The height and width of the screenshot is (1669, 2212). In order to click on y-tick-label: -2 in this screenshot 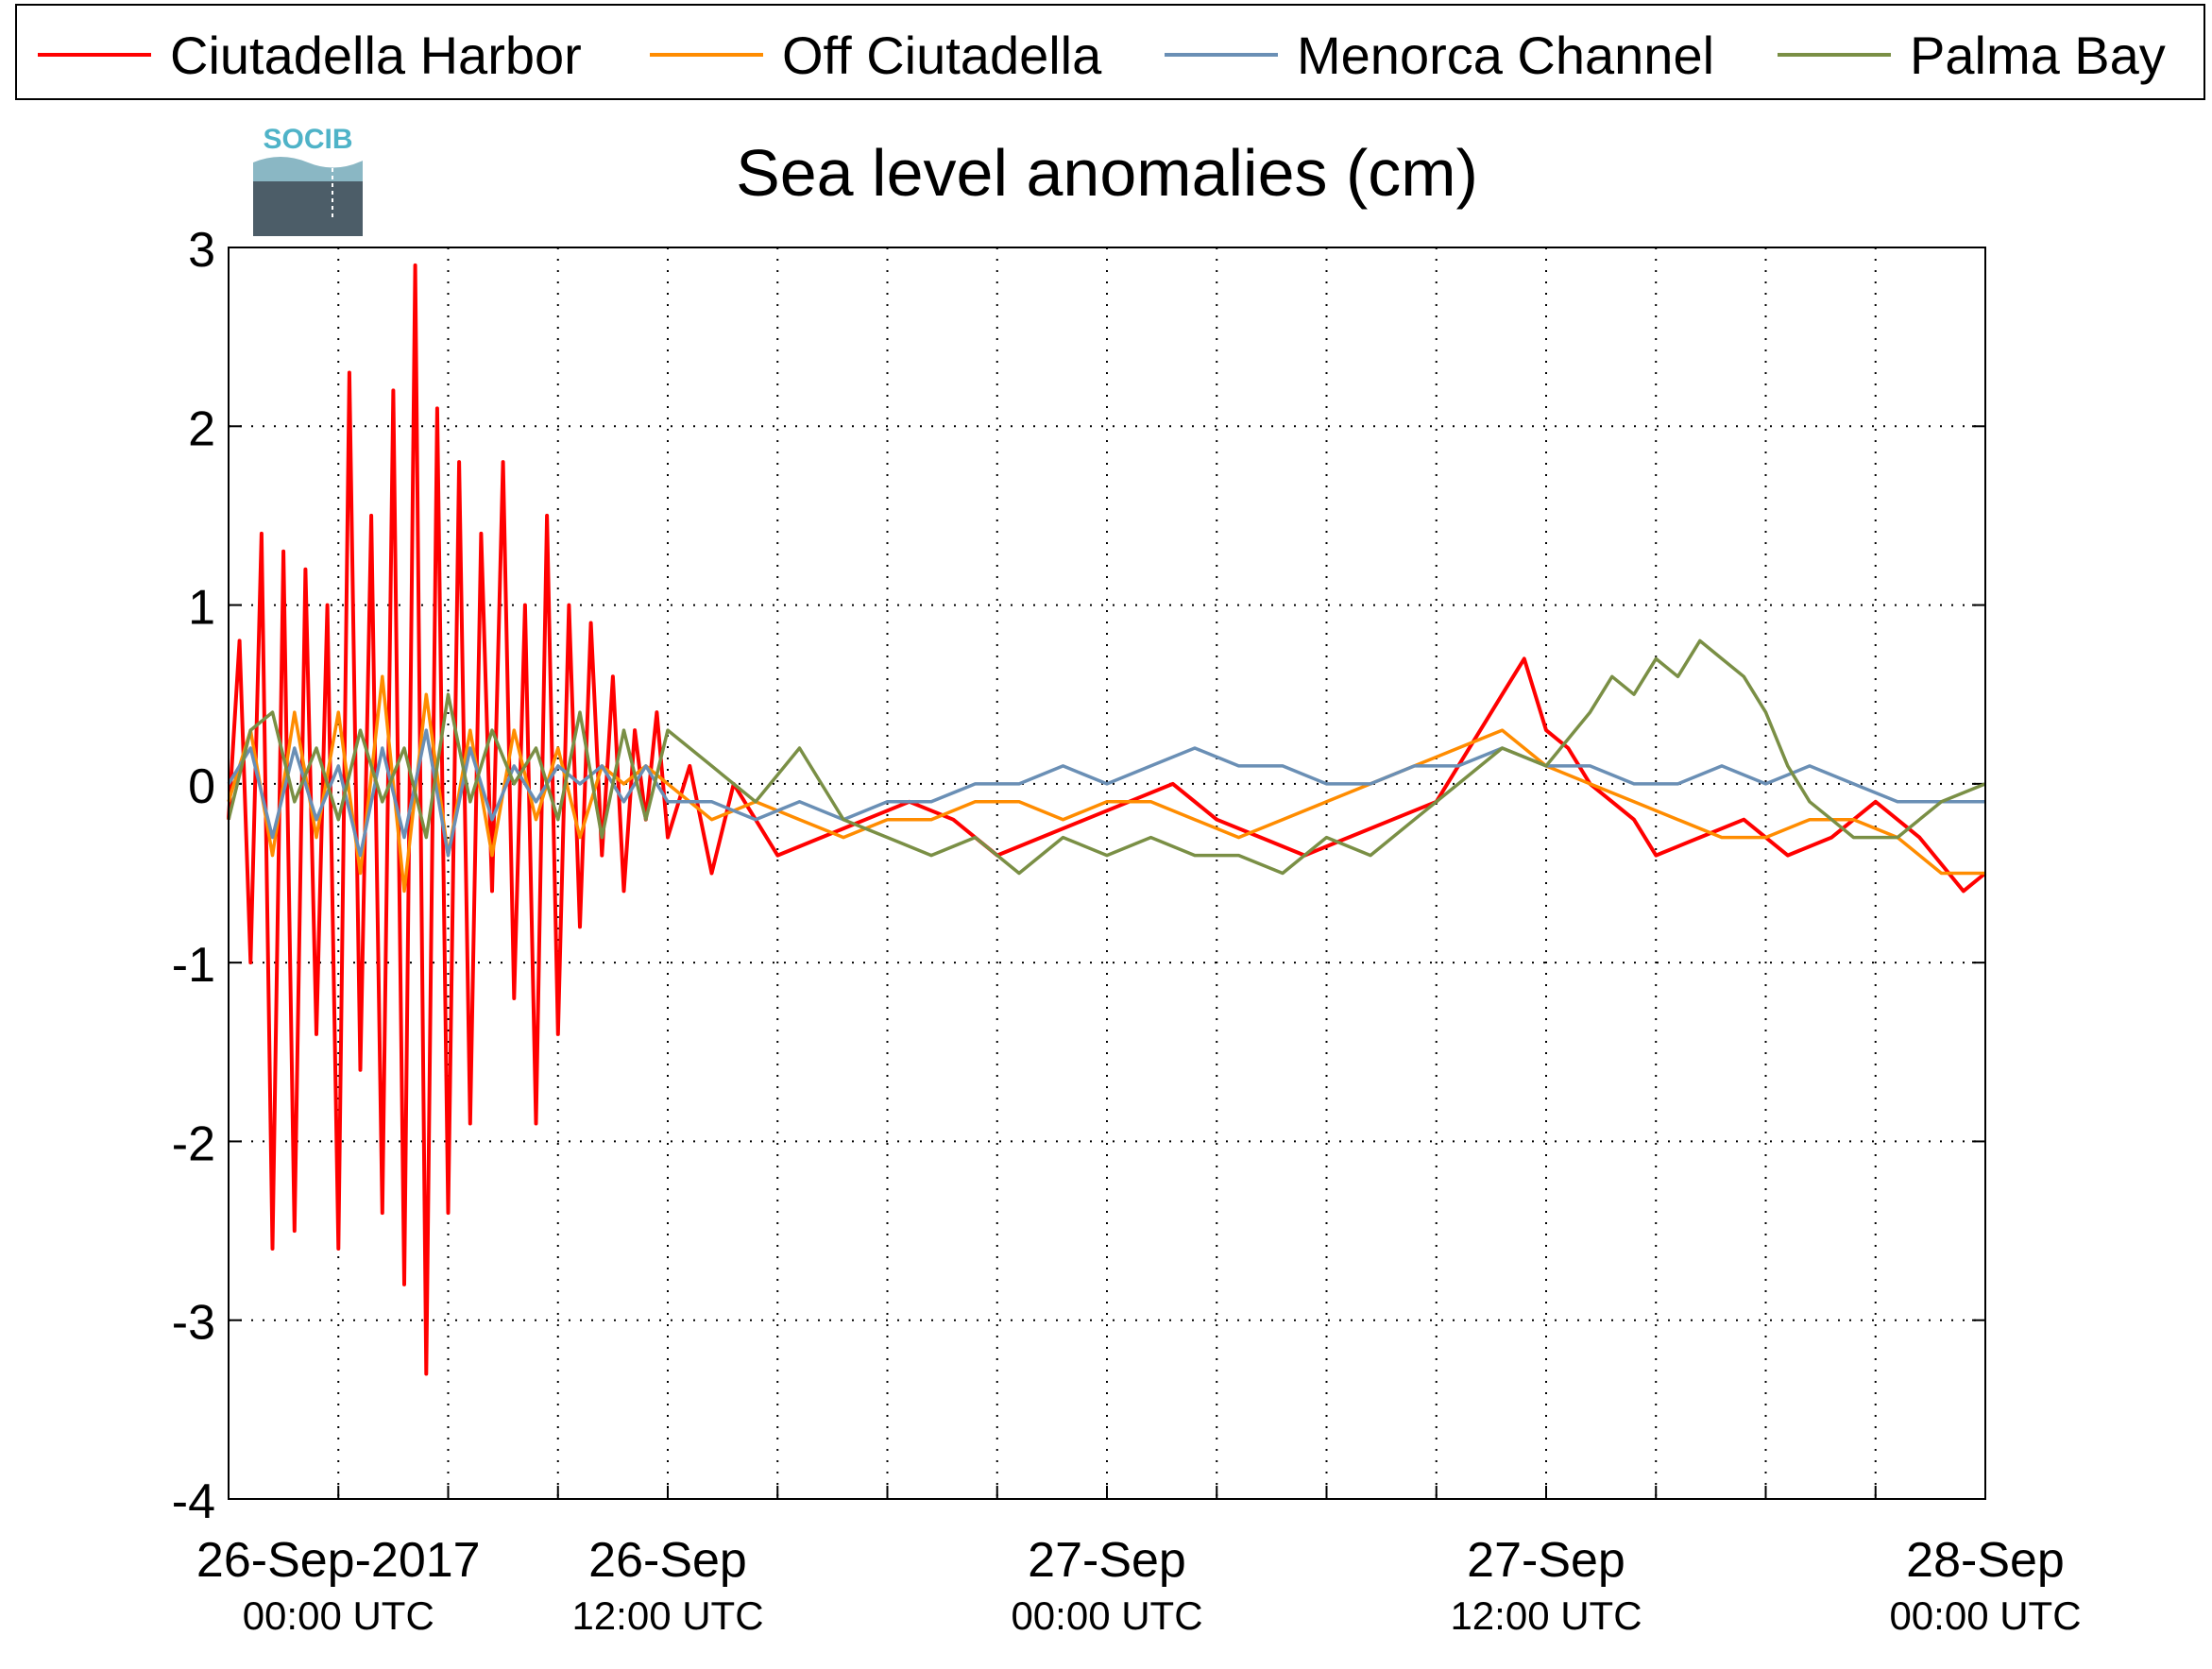, I will do `click(193, 1144)`.